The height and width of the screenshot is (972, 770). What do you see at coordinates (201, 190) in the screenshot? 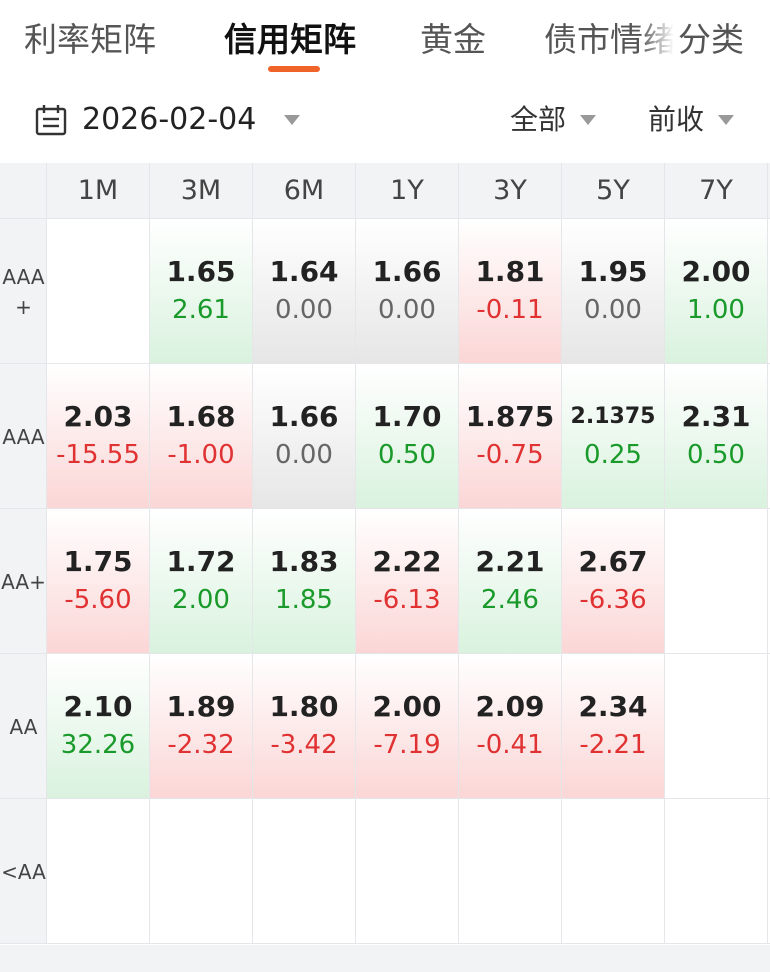
I see `column-header: 3M` at bounding box center [201, 190].